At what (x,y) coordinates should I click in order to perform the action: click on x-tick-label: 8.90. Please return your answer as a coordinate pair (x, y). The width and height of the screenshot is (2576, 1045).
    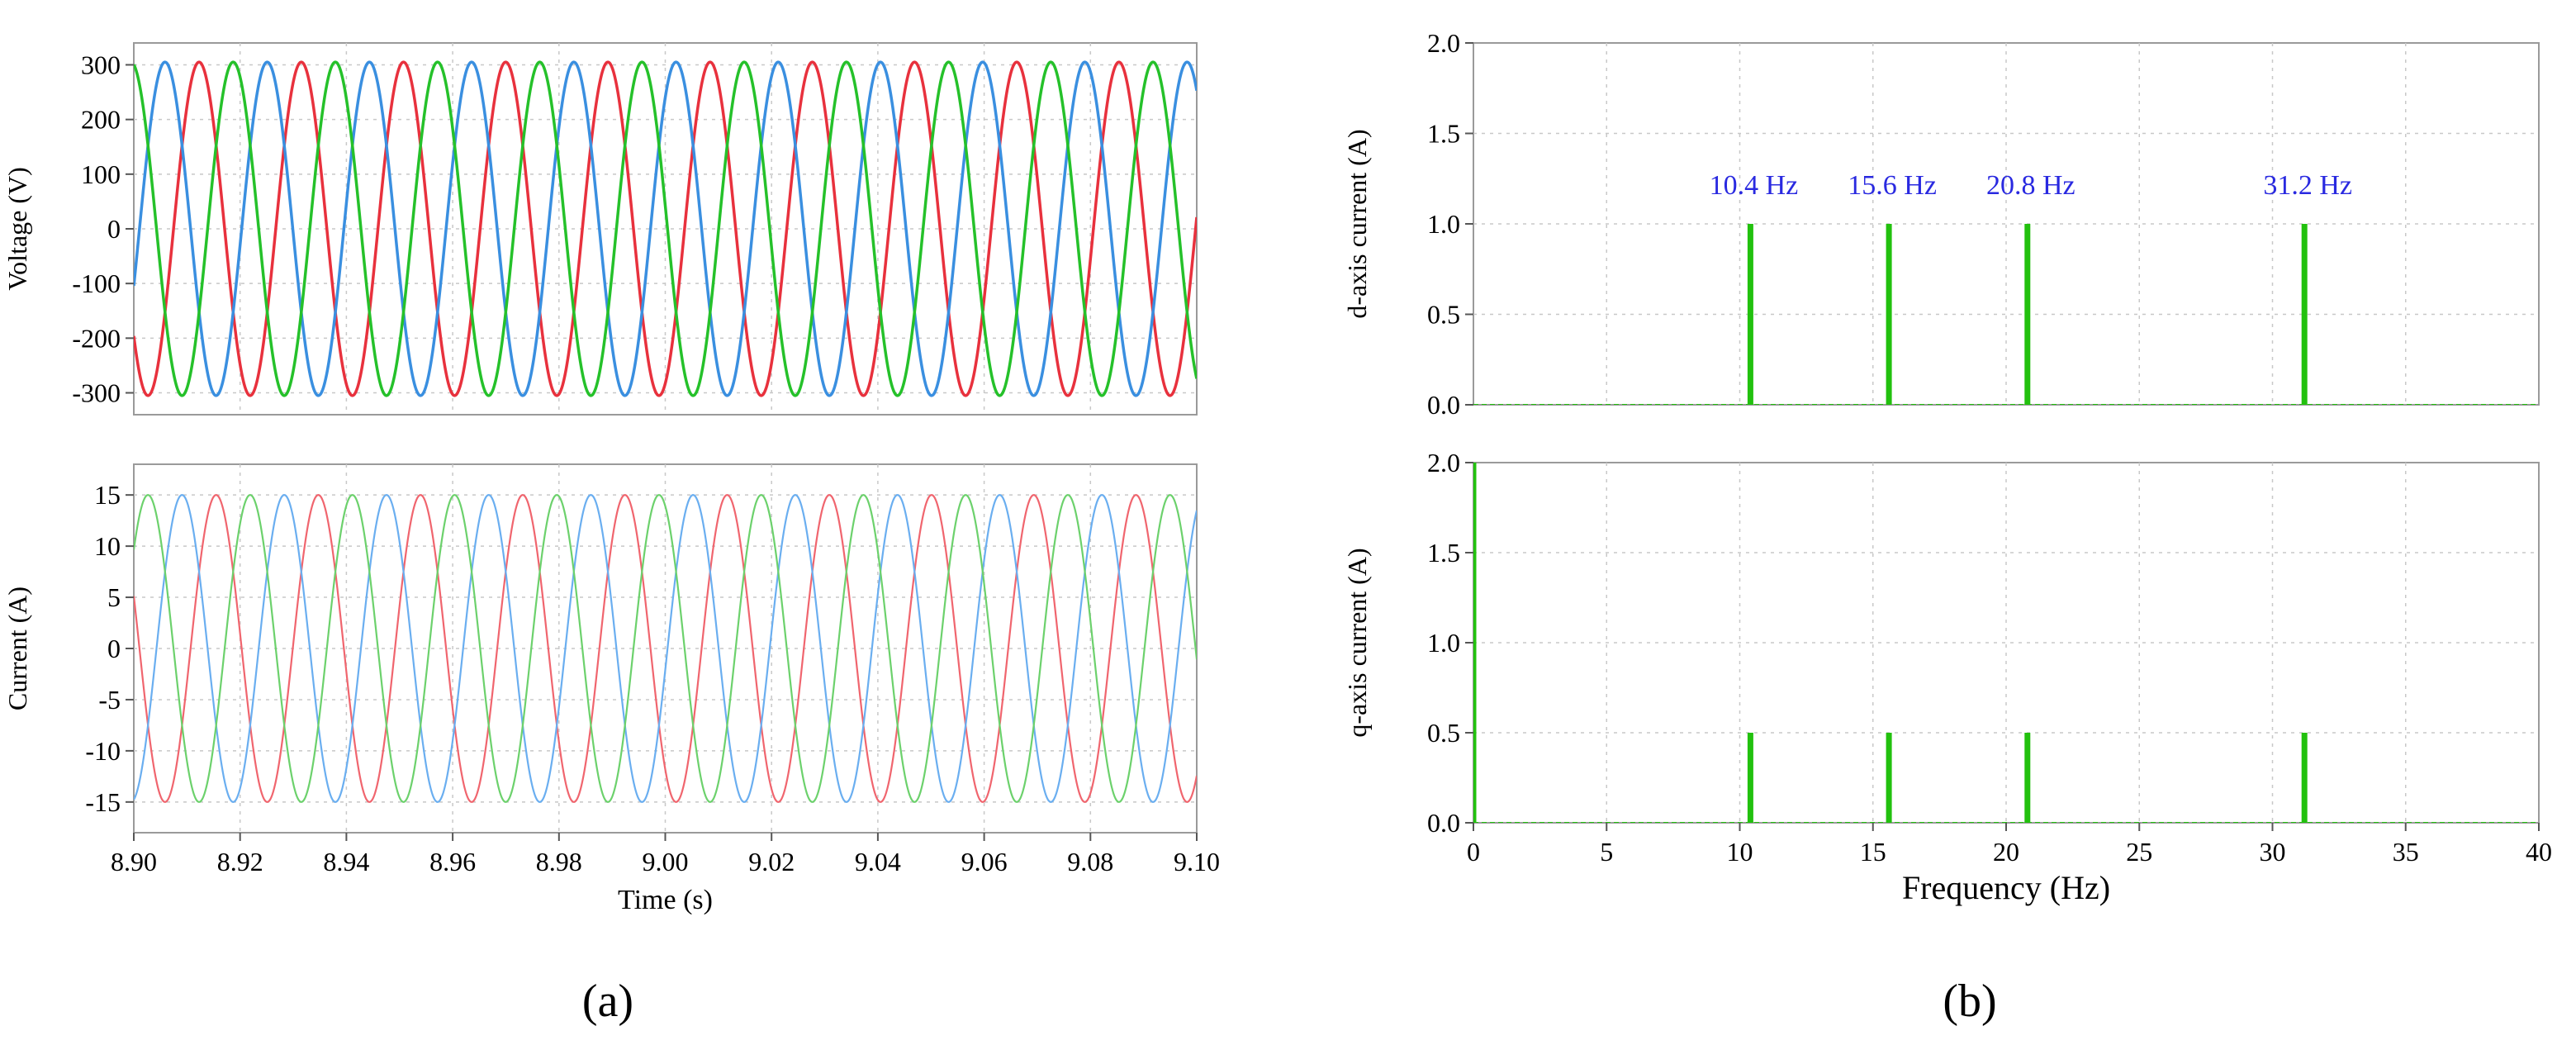
    Looking at the image, I should click on (134, 862).